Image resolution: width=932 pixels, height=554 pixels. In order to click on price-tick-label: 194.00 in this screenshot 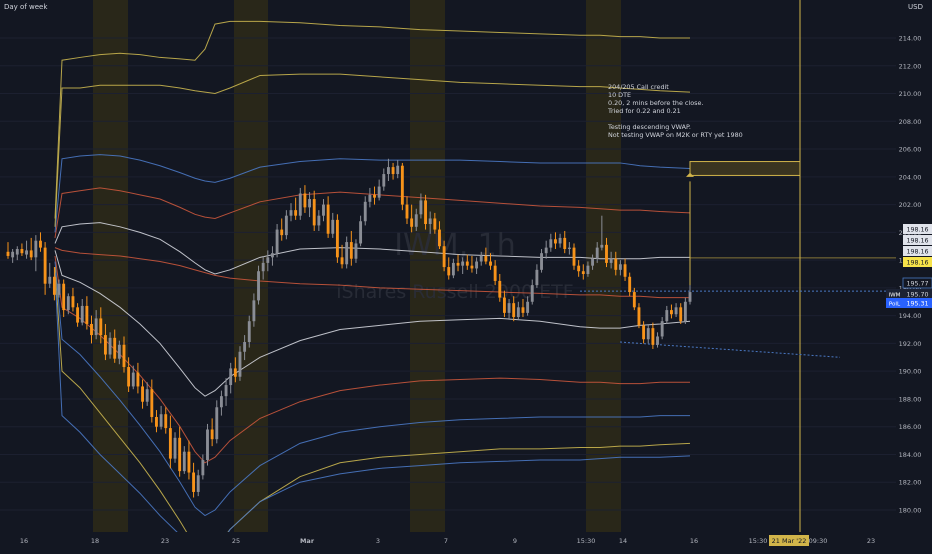, I will do `click(910, 316)`.